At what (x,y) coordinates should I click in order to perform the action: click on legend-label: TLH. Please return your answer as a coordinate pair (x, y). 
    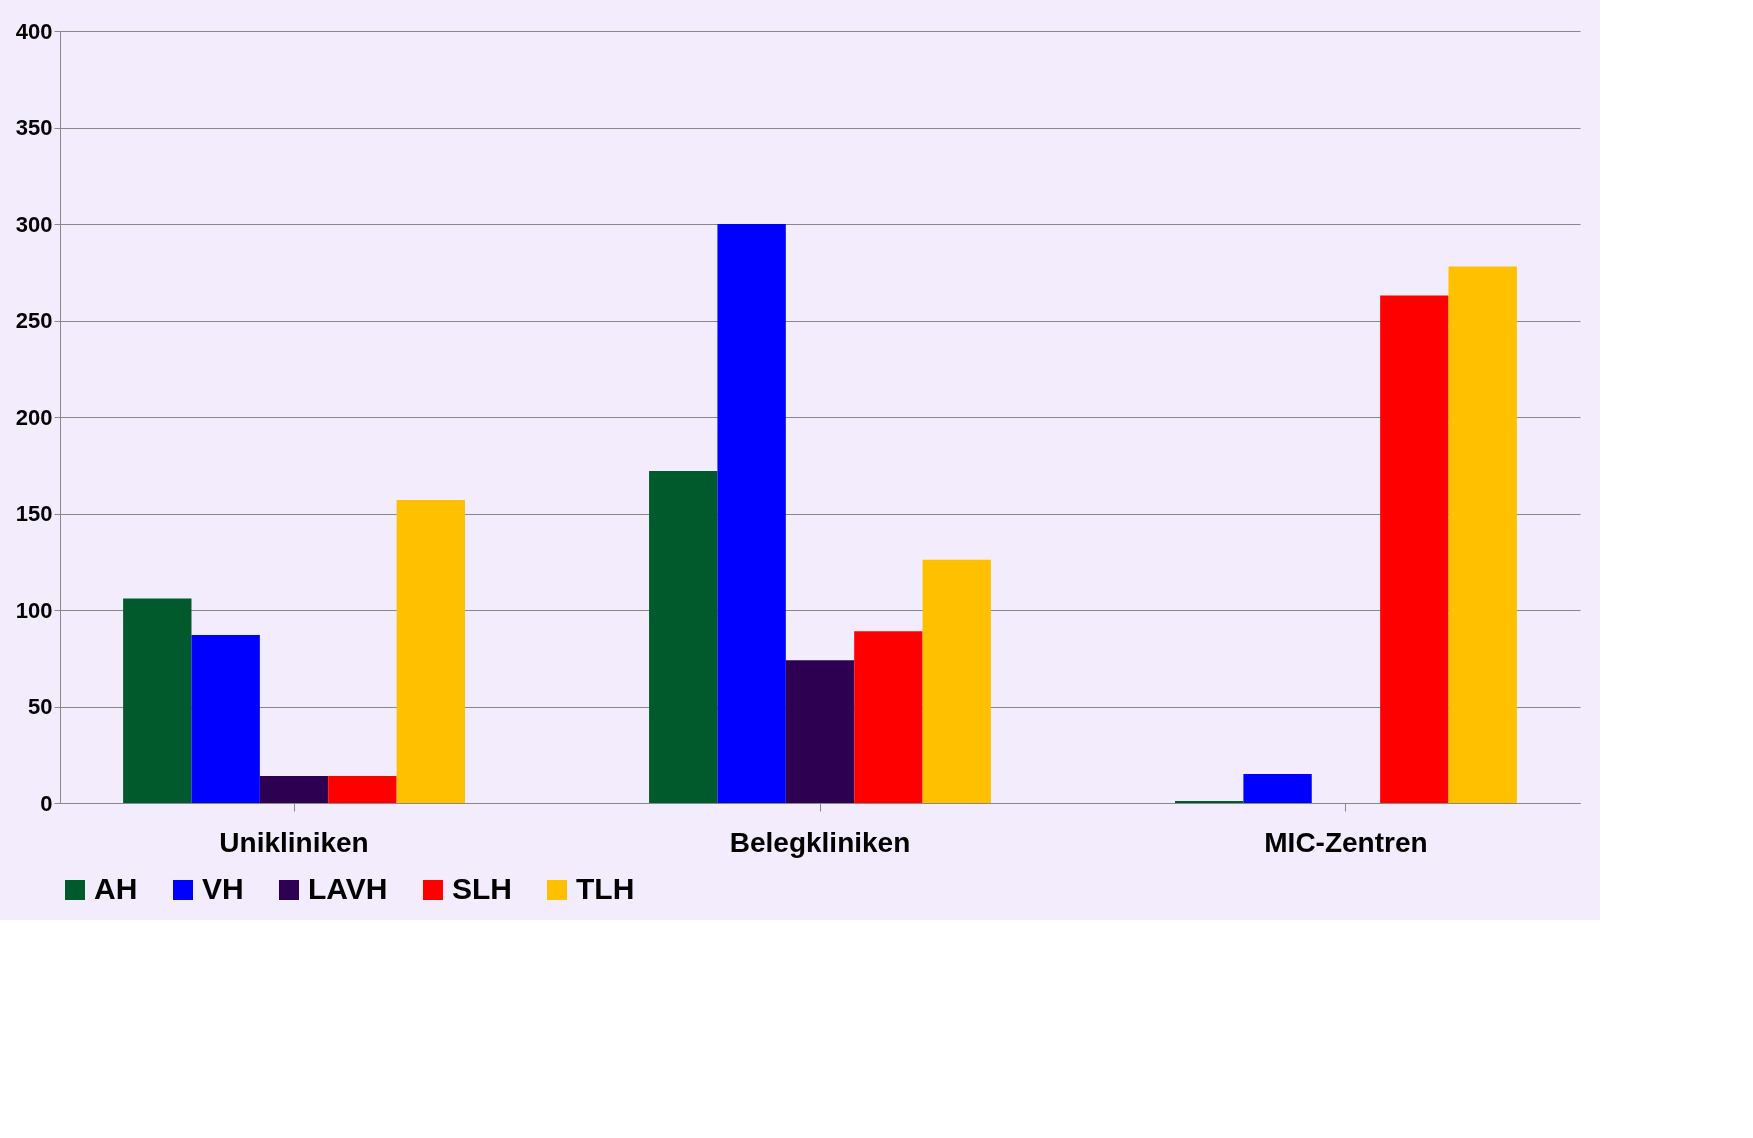
    Looking at the image, I should click on (605, 888).